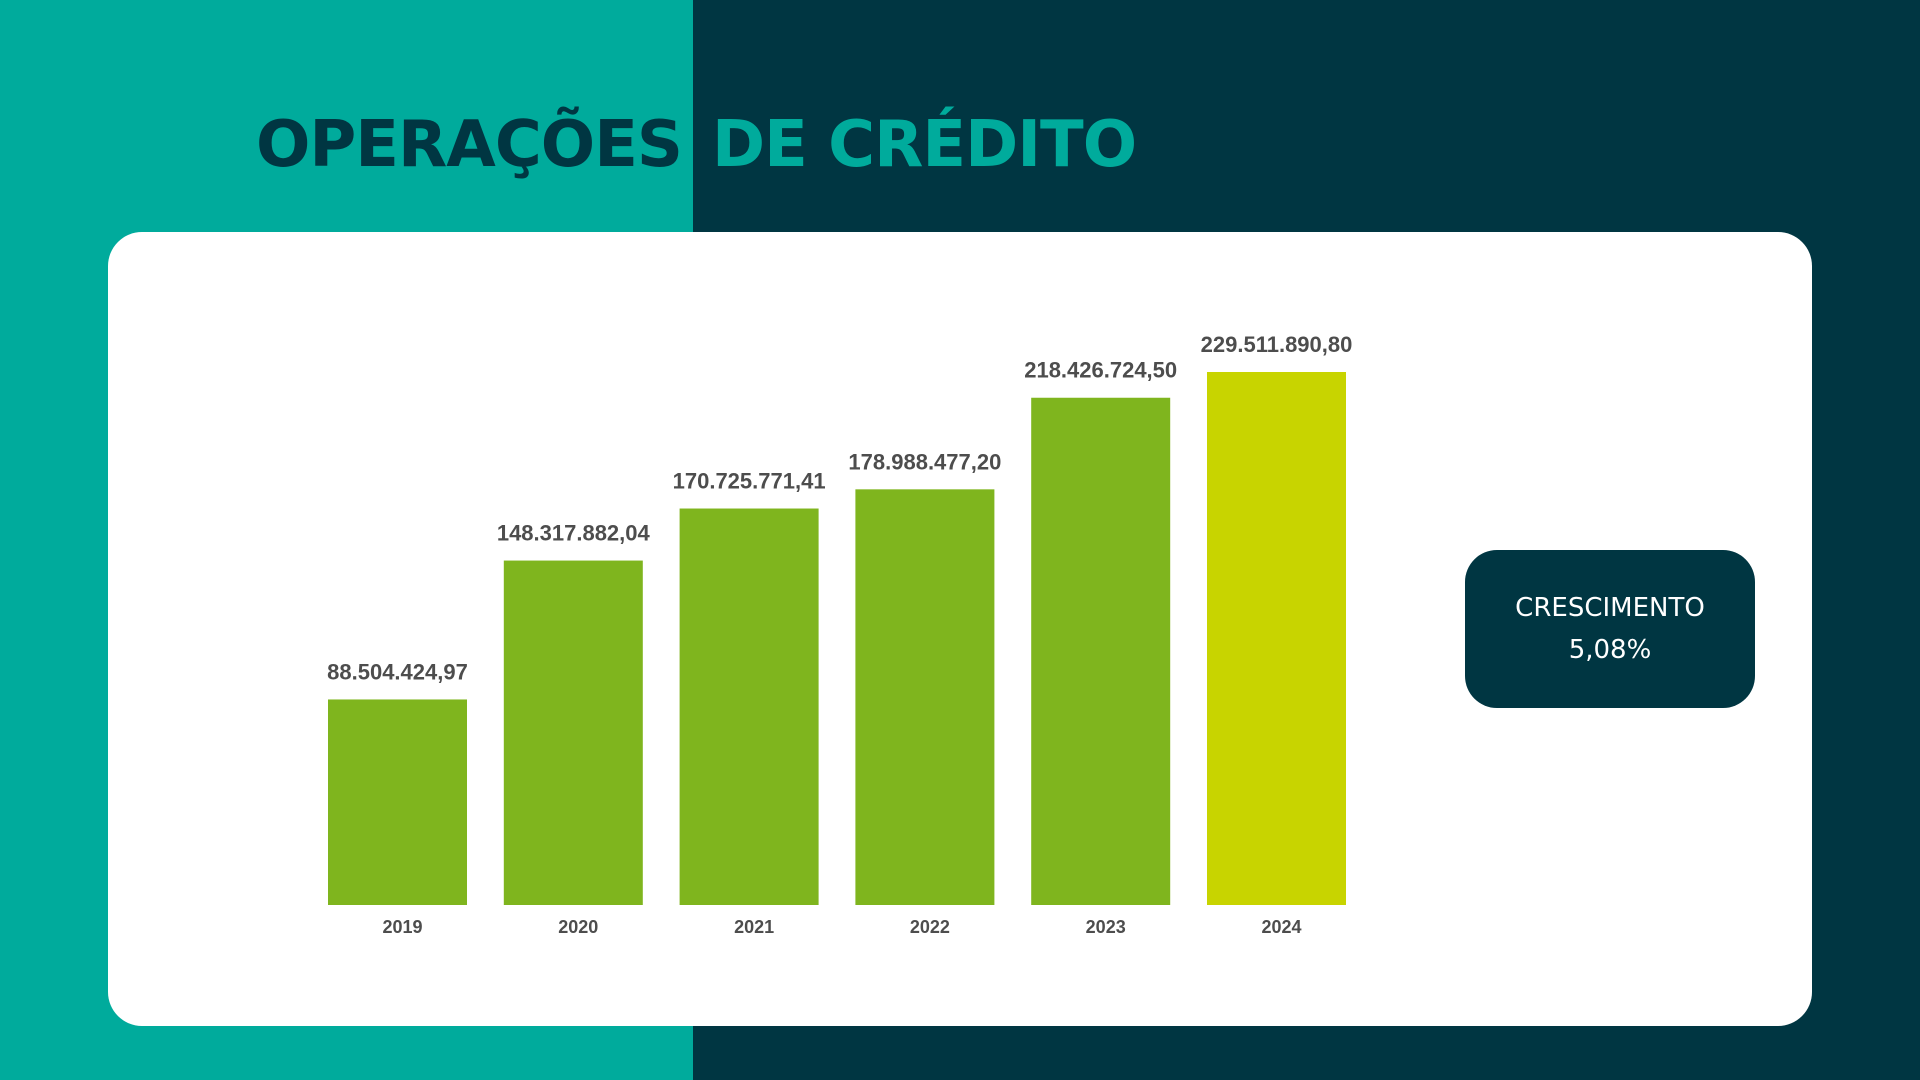 The image size is (1920, 1080). Describe the element at coordinates (924, 461) in the screenshot. I see `bar-value-label-2022: 178.988.477,20` at that location.